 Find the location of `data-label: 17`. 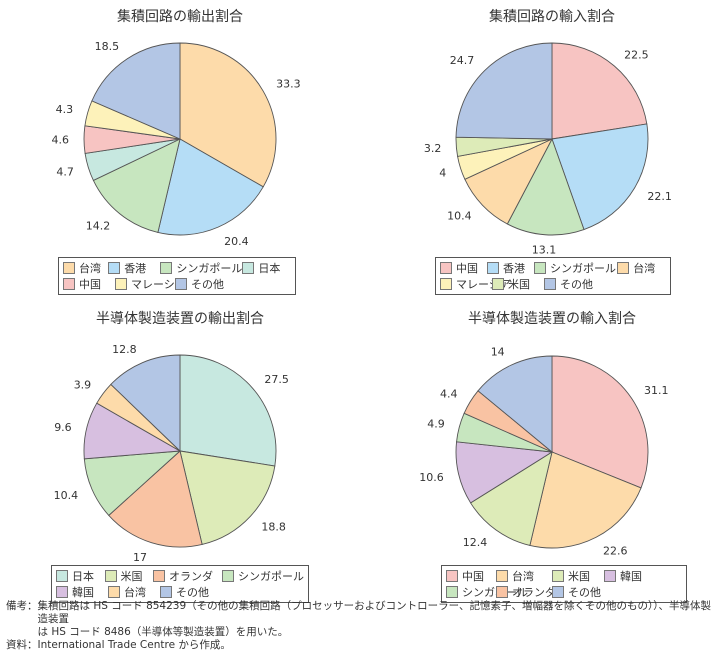

data-label: 17 is located at coordinates (140, 557).